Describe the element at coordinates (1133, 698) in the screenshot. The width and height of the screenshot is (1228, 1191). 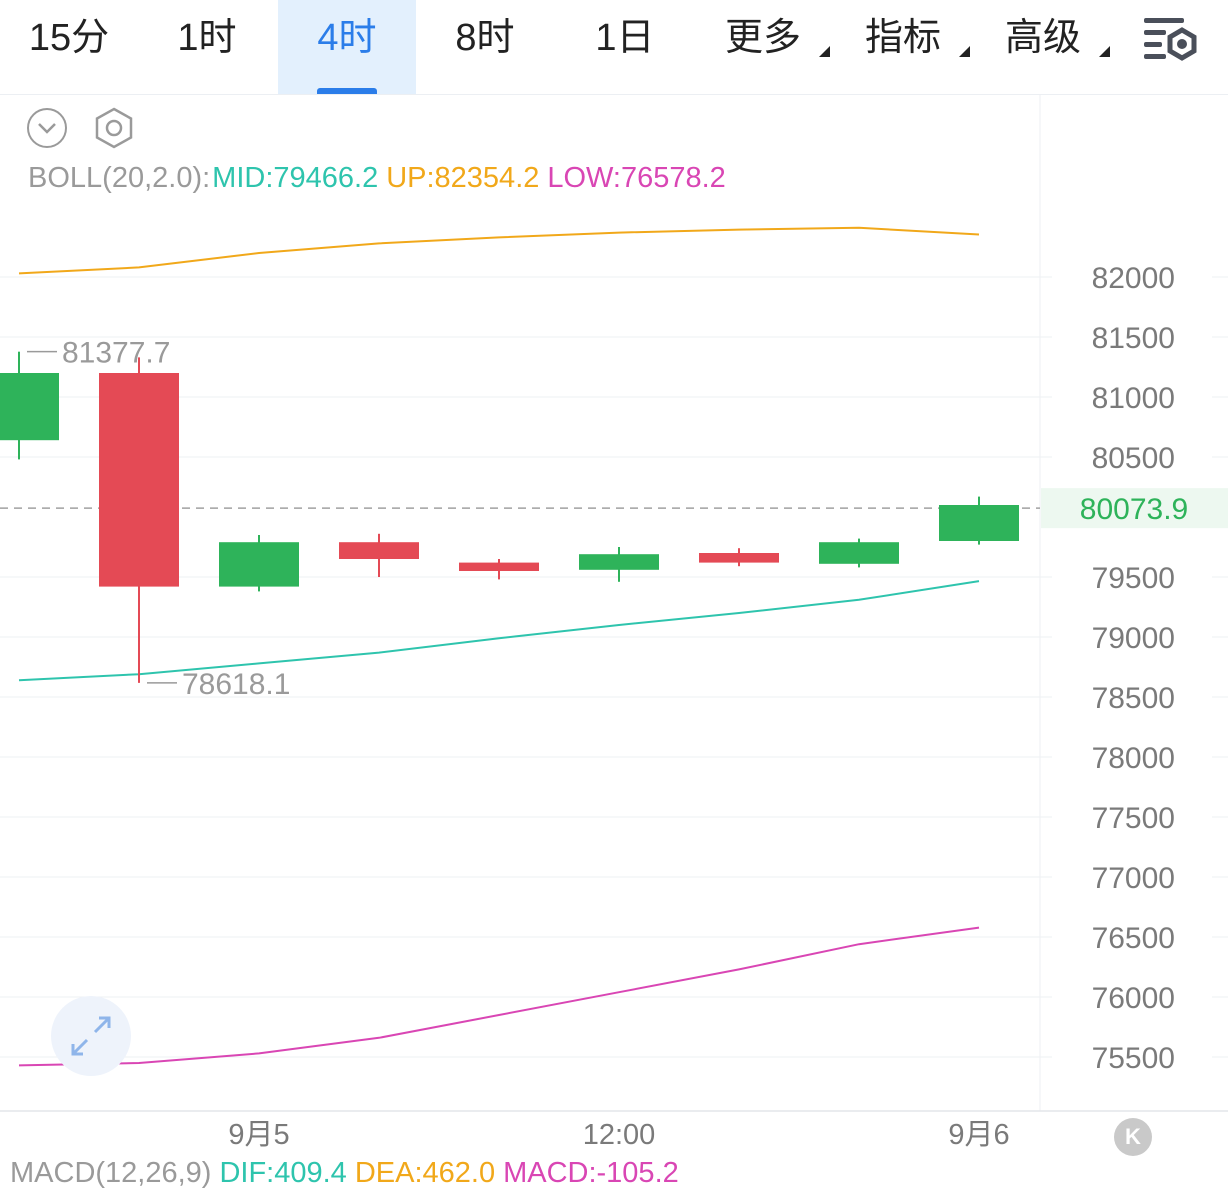
I see `y-tick-label: 78500` at that location.